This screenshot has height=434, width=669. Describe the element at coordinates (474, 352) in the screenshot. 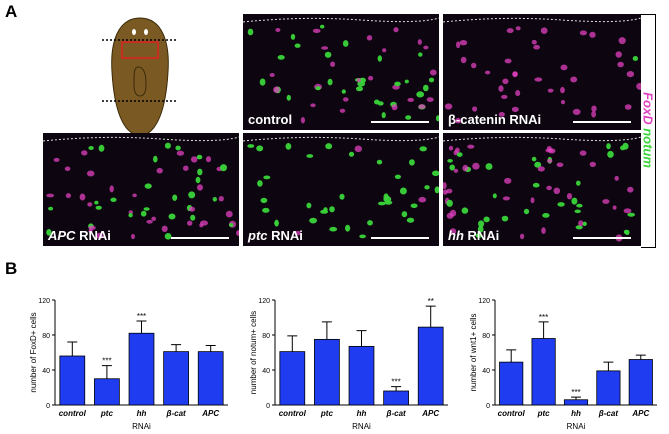

I see `y-axis-label: number of wnt1+ cells` at that location.